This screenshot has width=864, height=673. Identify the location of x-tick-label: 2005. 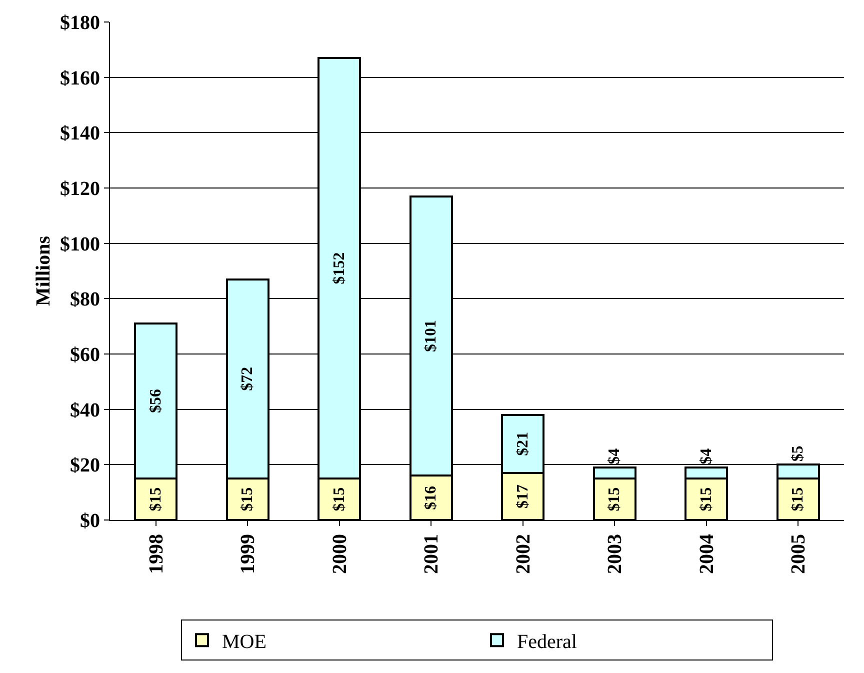
(799, 554).